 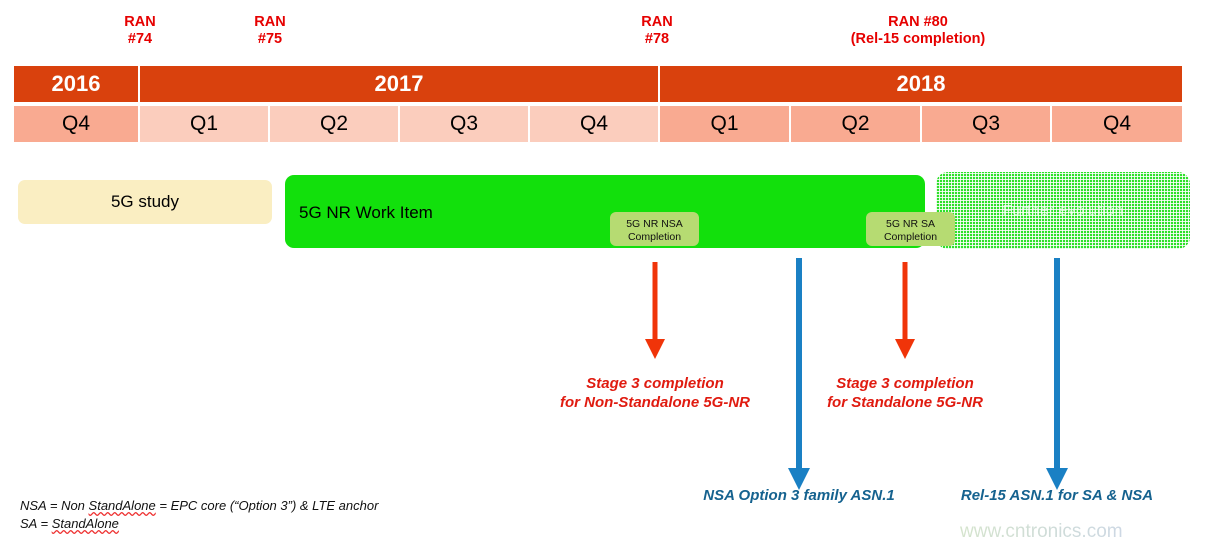 I want to click on quarter-cell-2017-q3: Q3, so click(x=465, y=124).